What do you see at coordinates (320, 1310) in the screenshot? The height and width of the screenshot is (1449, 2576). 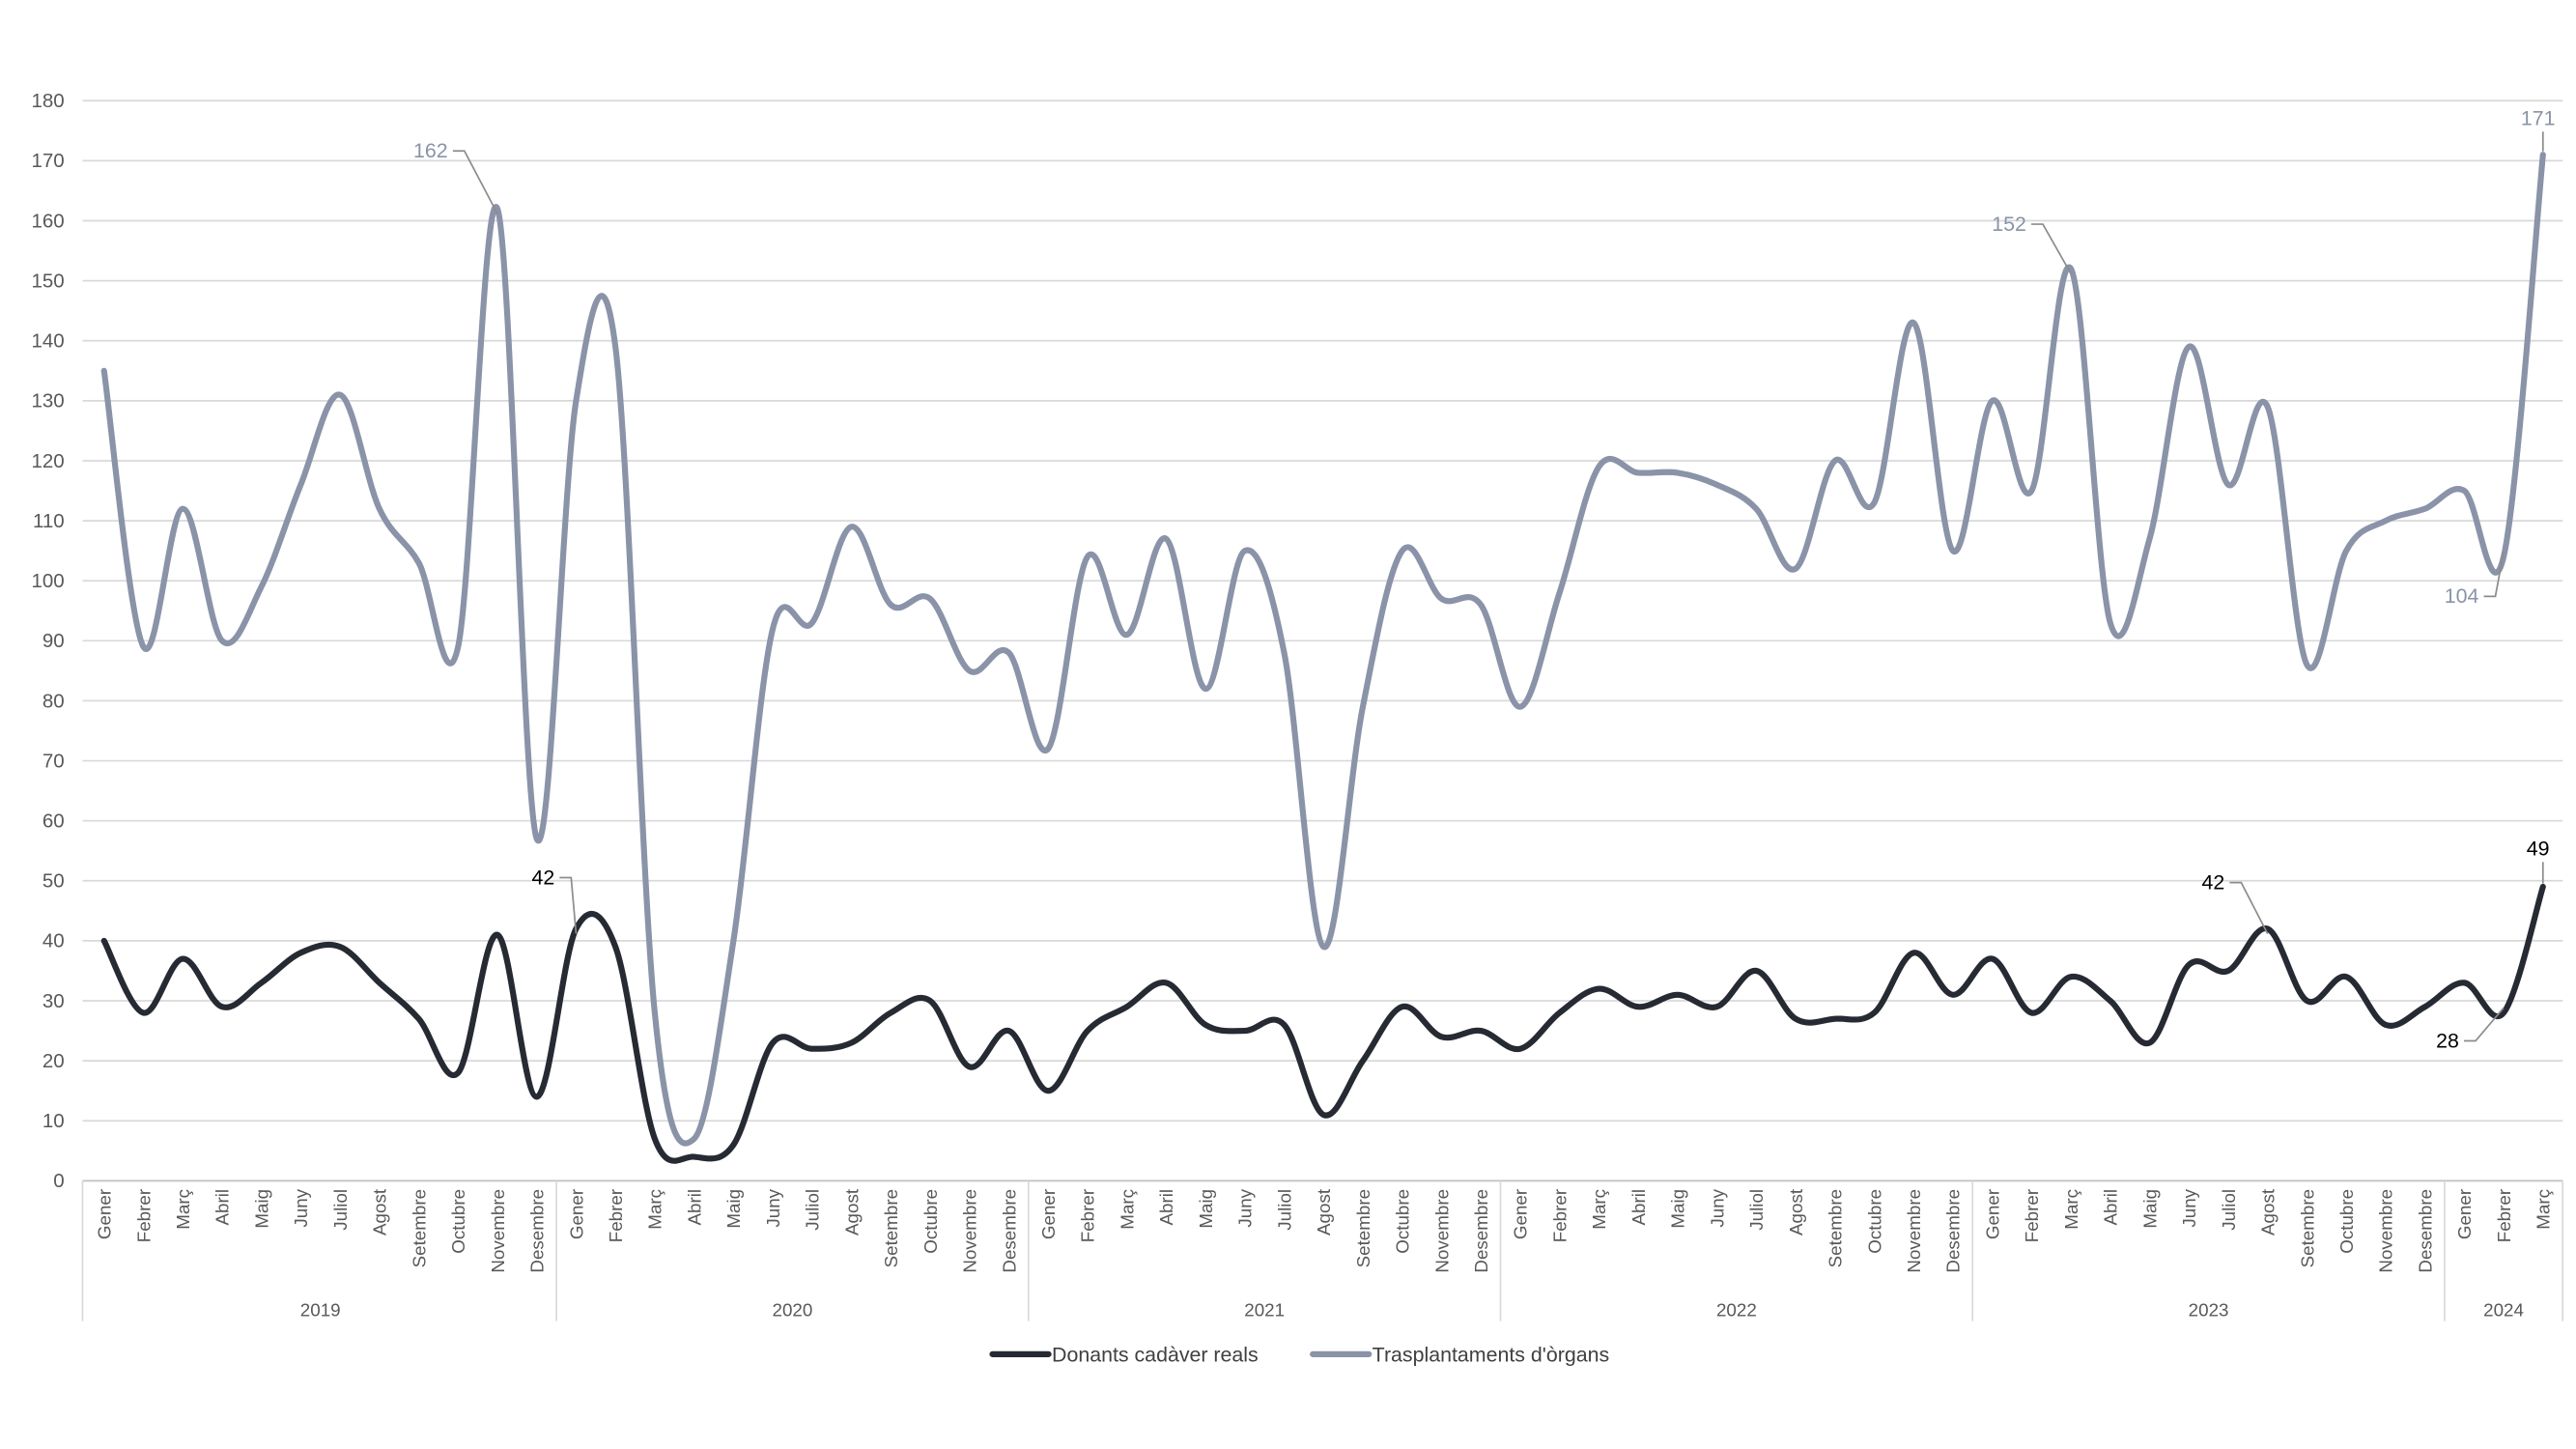 I see `year-label: 2019` at bounding box center [320, 1310].